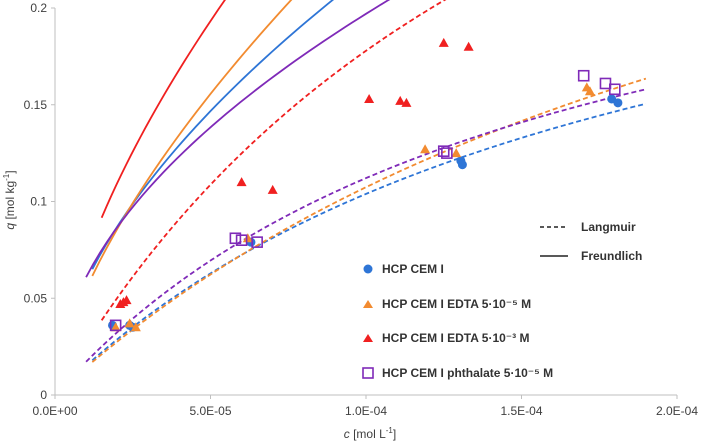  I want to click on freundlich-curve-hcp-cem-i-edta-5-10-m, so click(163, 109).